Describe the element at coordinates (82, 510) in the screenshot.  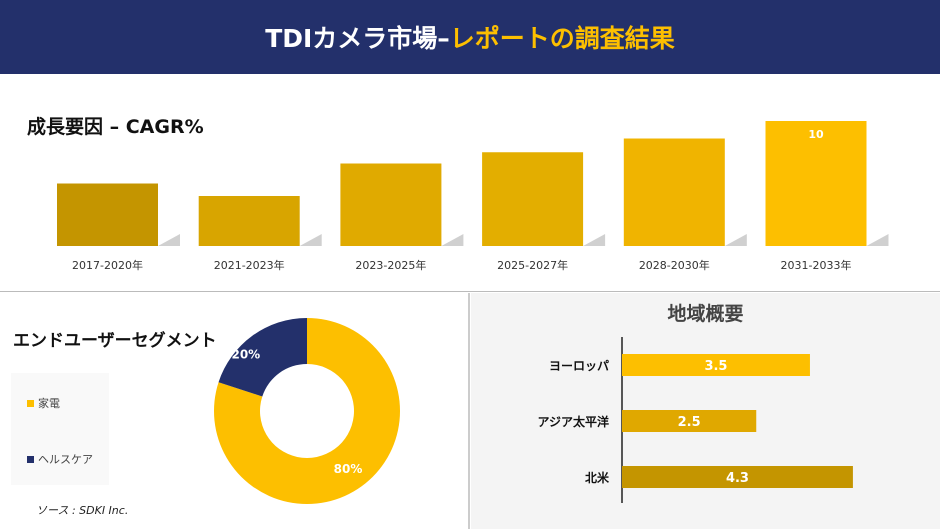
I see `source-note: ソース : SDKI Inc.` at that location.